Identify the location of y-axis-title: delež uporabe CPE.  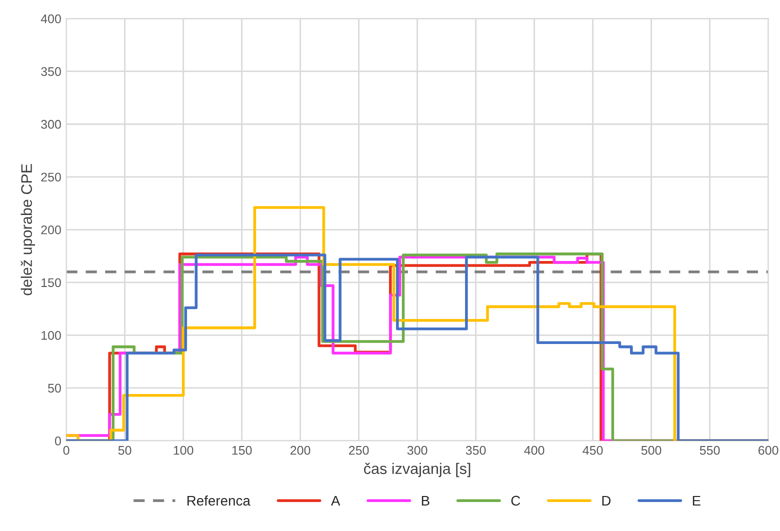
(28, 230).